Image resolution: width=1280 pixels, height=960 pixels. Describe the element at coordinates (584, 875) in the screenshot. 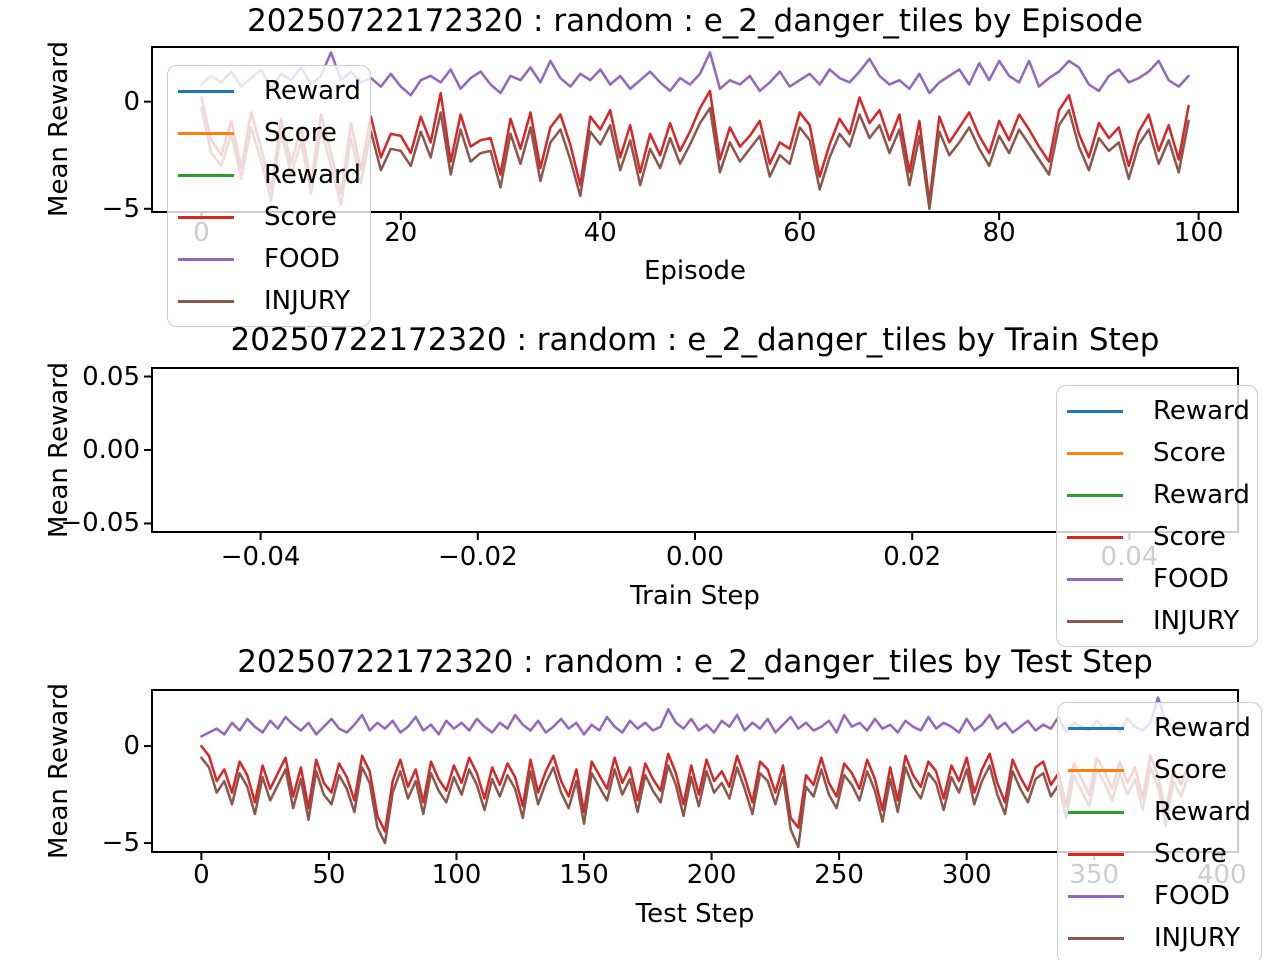

I see `x-tick-label: 150` at that location.